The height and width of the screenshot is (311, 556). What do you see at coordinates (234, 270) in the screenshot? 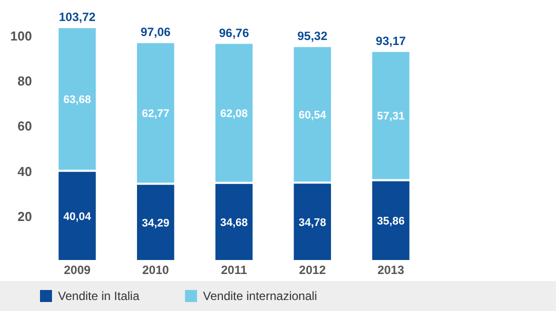
I see `x-tick-label: 2011` at bounding box center [234, 270].